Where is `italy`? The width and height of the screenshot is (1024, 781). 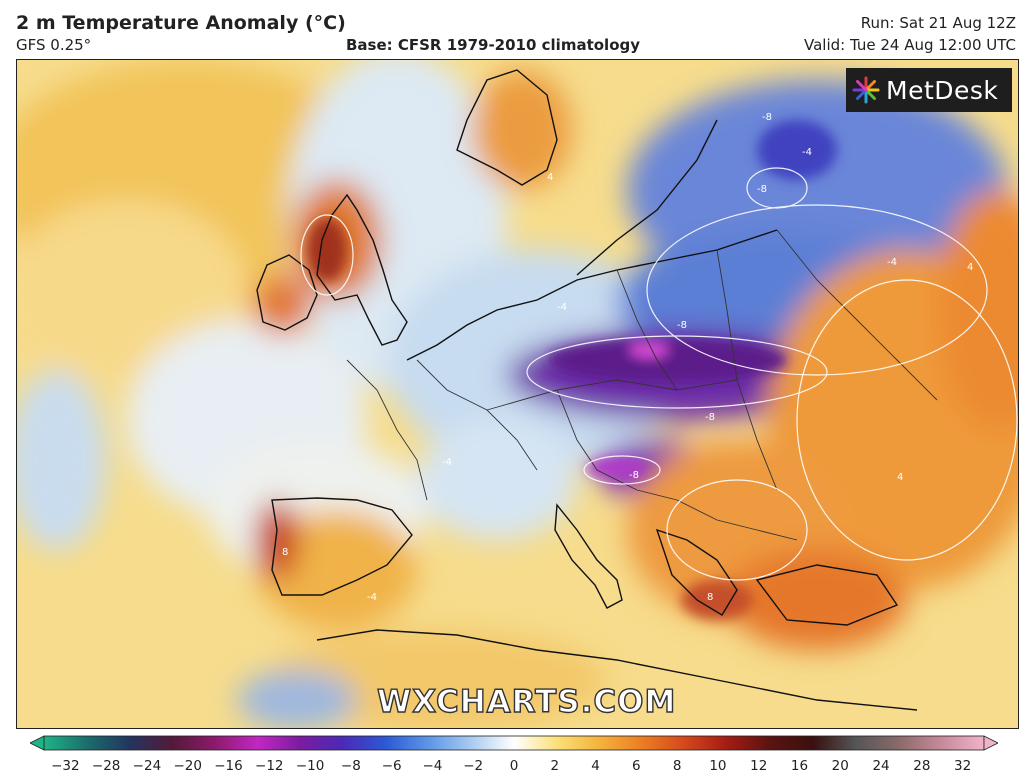
italy is located at coordinates (588, 556).